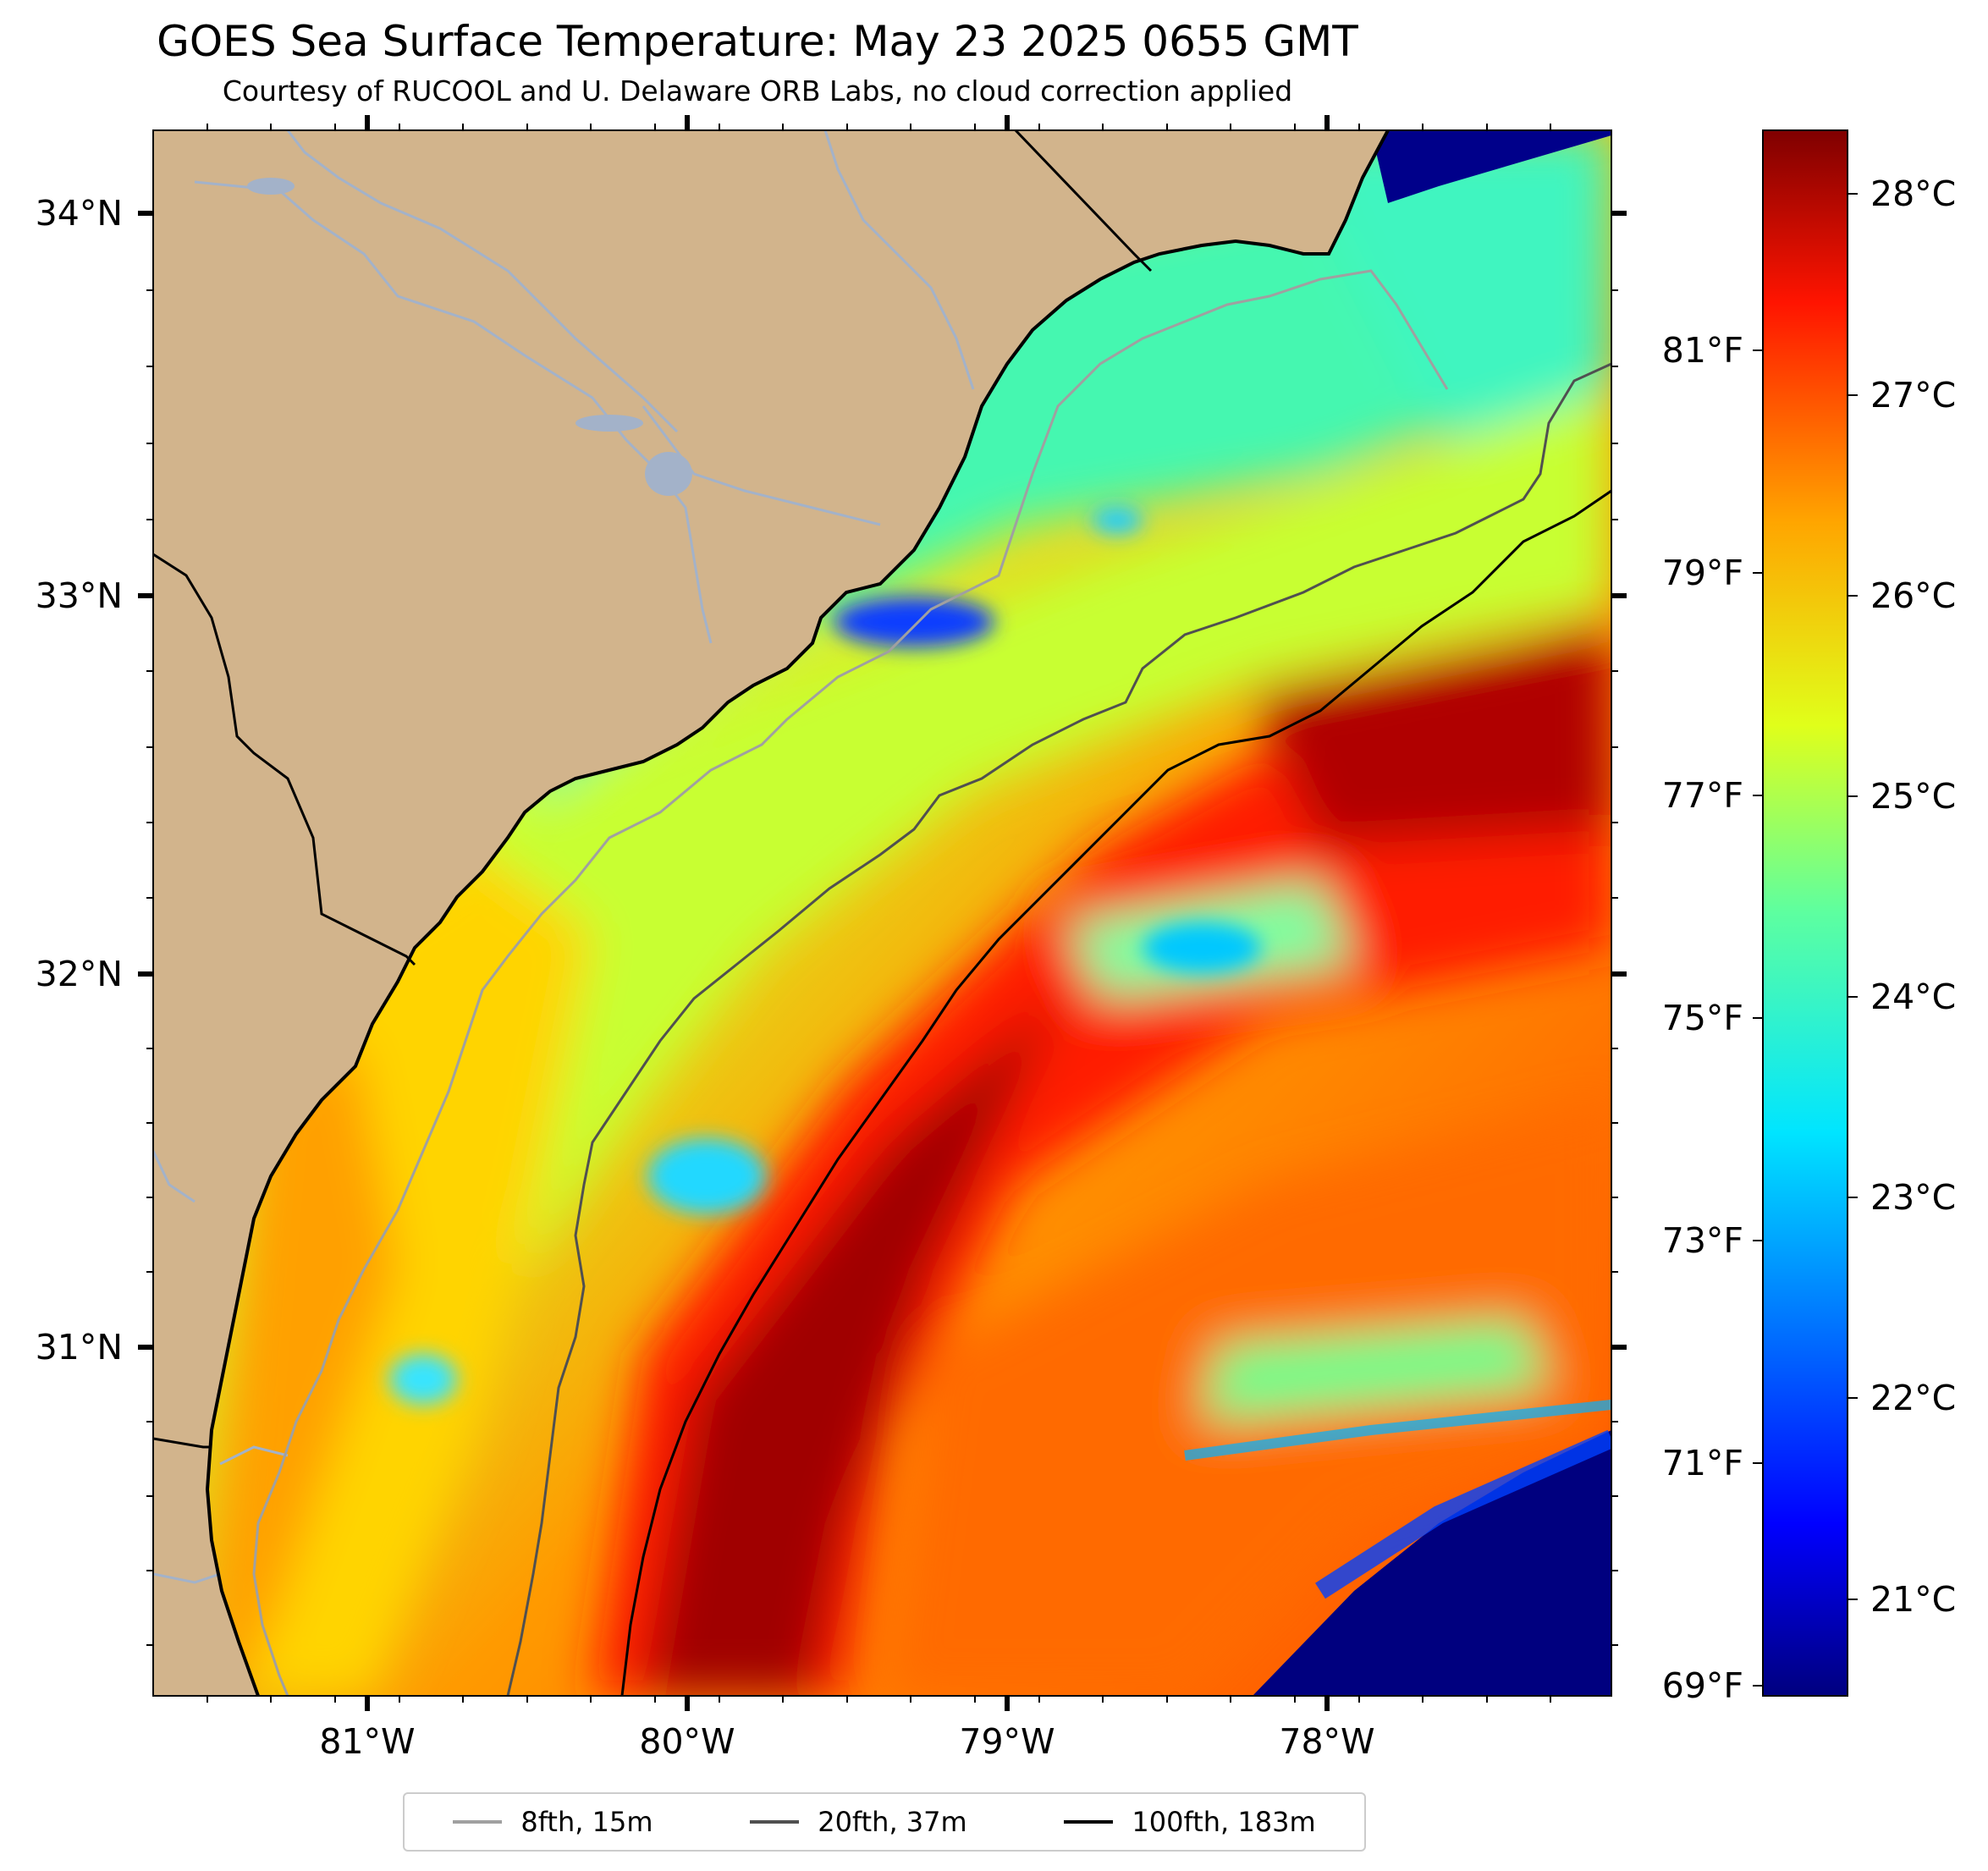 The height and width of the screenshot is (1871, 1988). What do you see at coordinates (1913, 797) in the screenshot?
I see `colorbar-celsius-label: 25°C` at bounding box center [1913, 797].